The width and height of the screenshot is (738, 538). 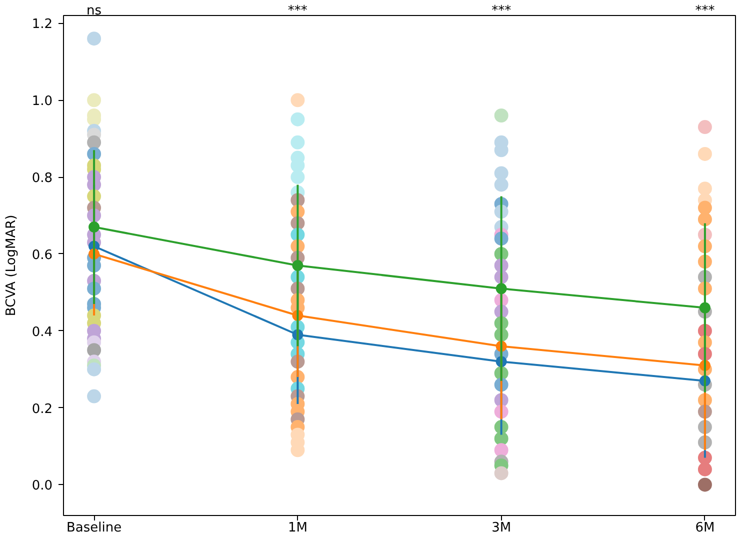 I want to click on annotation: ns, so click(x=94, y=11).